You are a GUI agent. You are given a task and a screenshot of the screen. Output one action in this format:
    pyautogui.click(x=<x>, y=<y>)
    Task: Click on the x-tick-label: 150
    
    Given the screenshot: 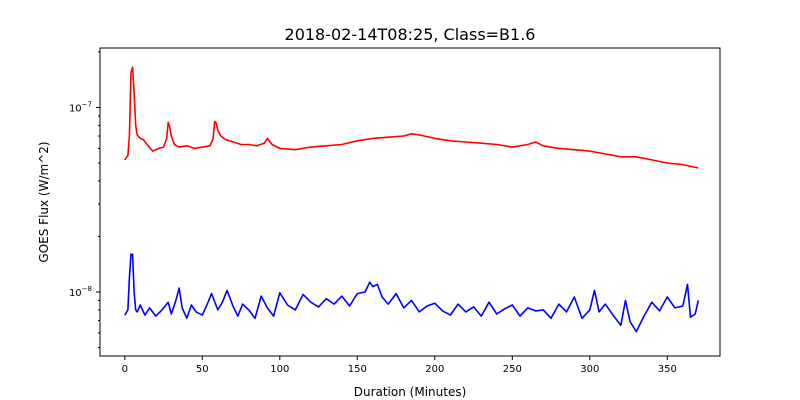 What is the action you would take?
    pyautogui.click(x=357, y=369)
    